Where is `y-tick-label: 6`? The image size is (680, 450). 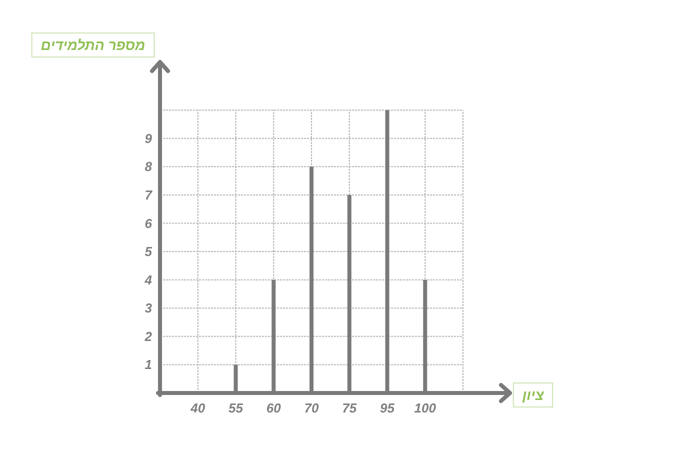 y-tick-label: 6 is located at coordinates (148, 223).